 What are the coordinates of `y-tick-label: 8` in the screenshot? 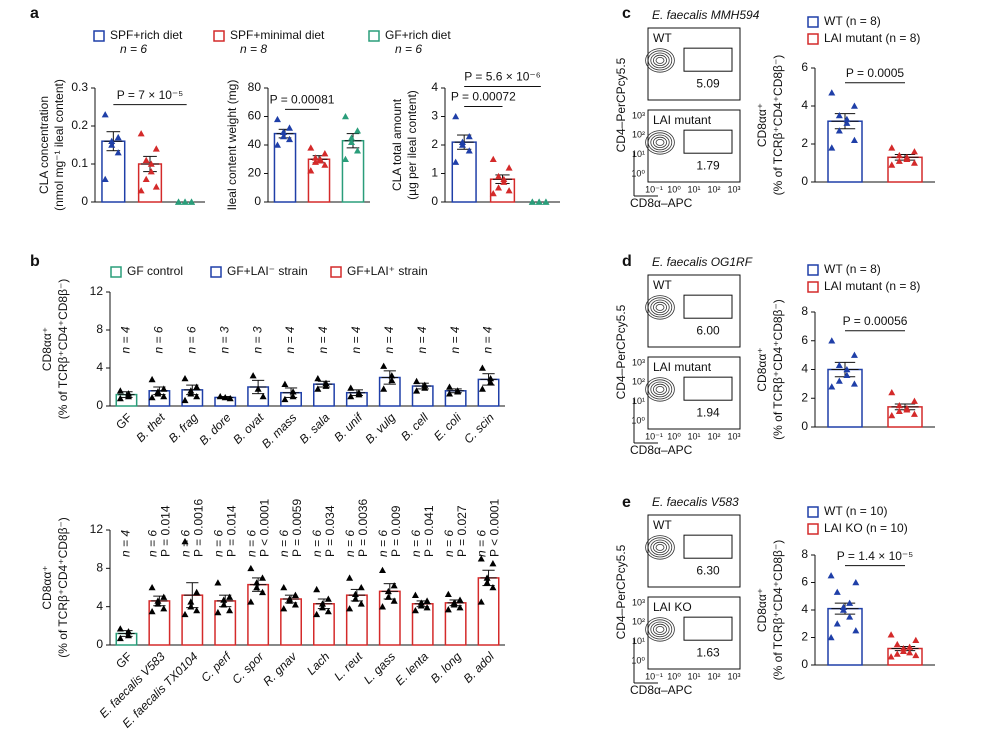 It's located at (804, 311).